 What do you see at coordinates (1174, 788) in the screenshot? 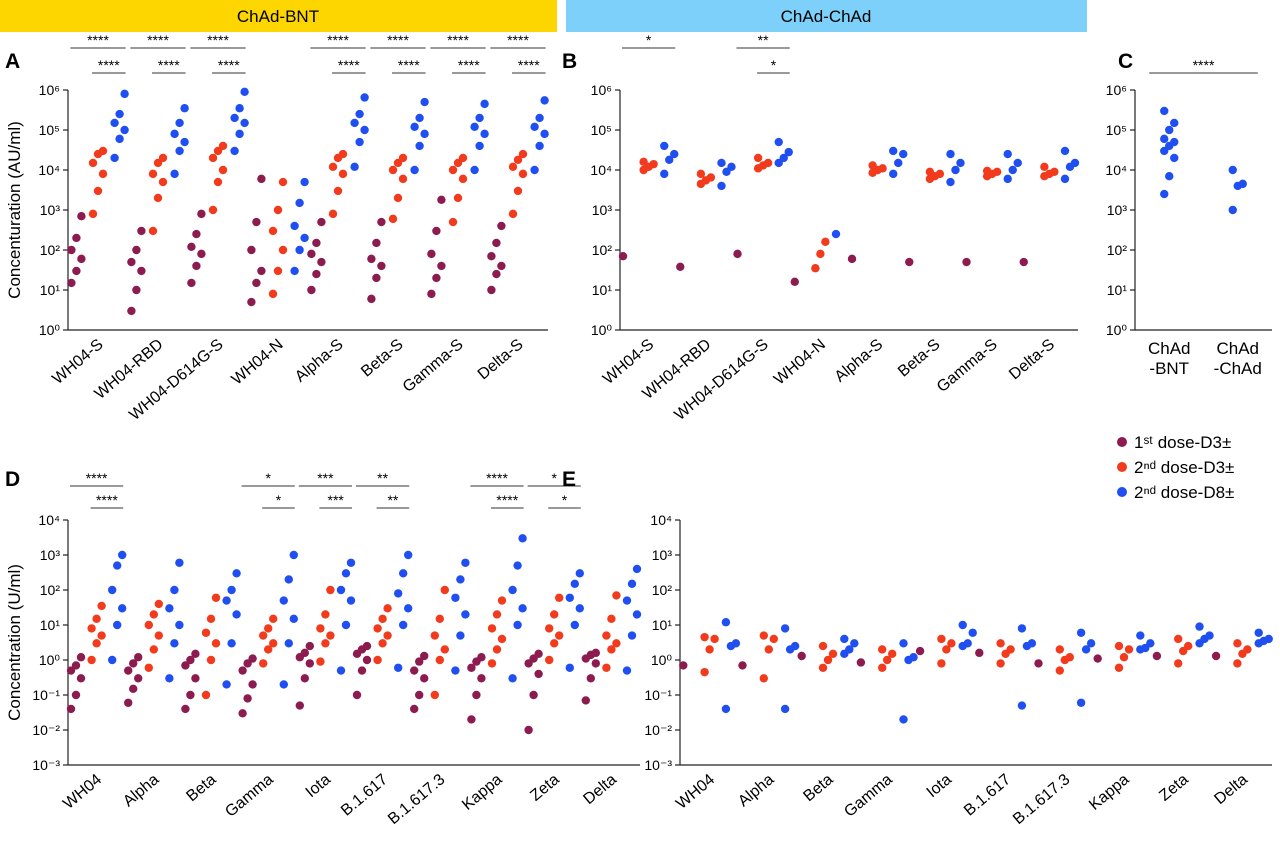
I see `x-tick-label: Zeta` at bounding box center [1174, 788].